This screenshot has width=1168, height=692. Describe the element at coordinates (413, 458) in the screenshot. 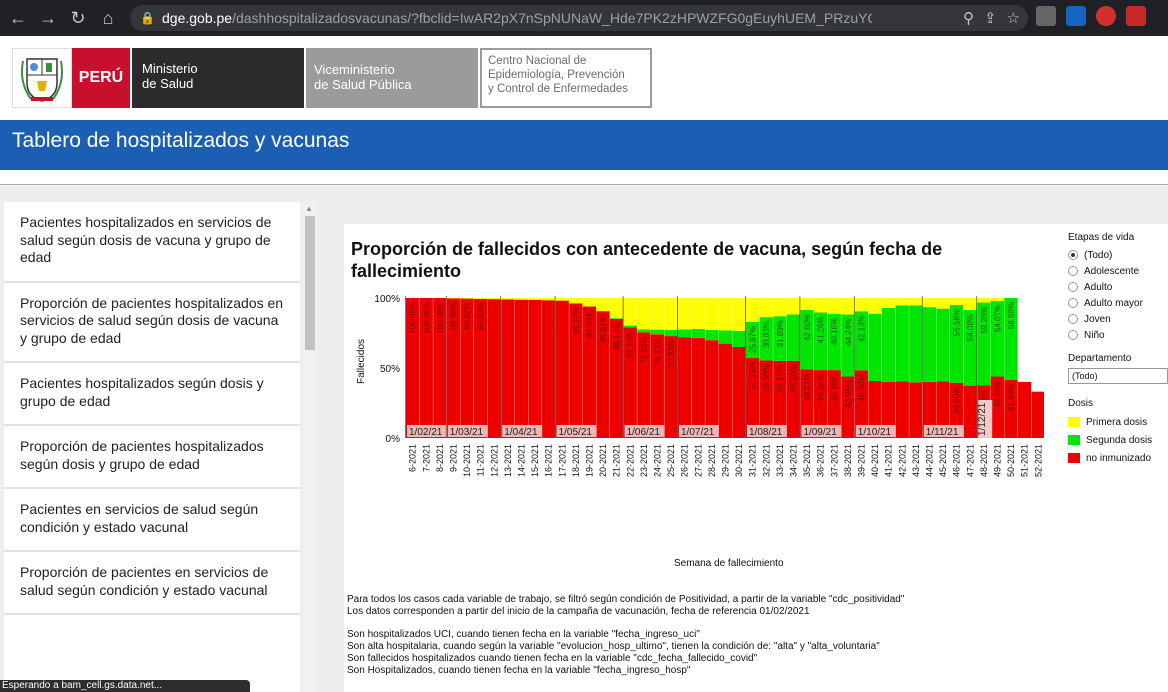

I see `x-tick-label: 6-2021` at that location.